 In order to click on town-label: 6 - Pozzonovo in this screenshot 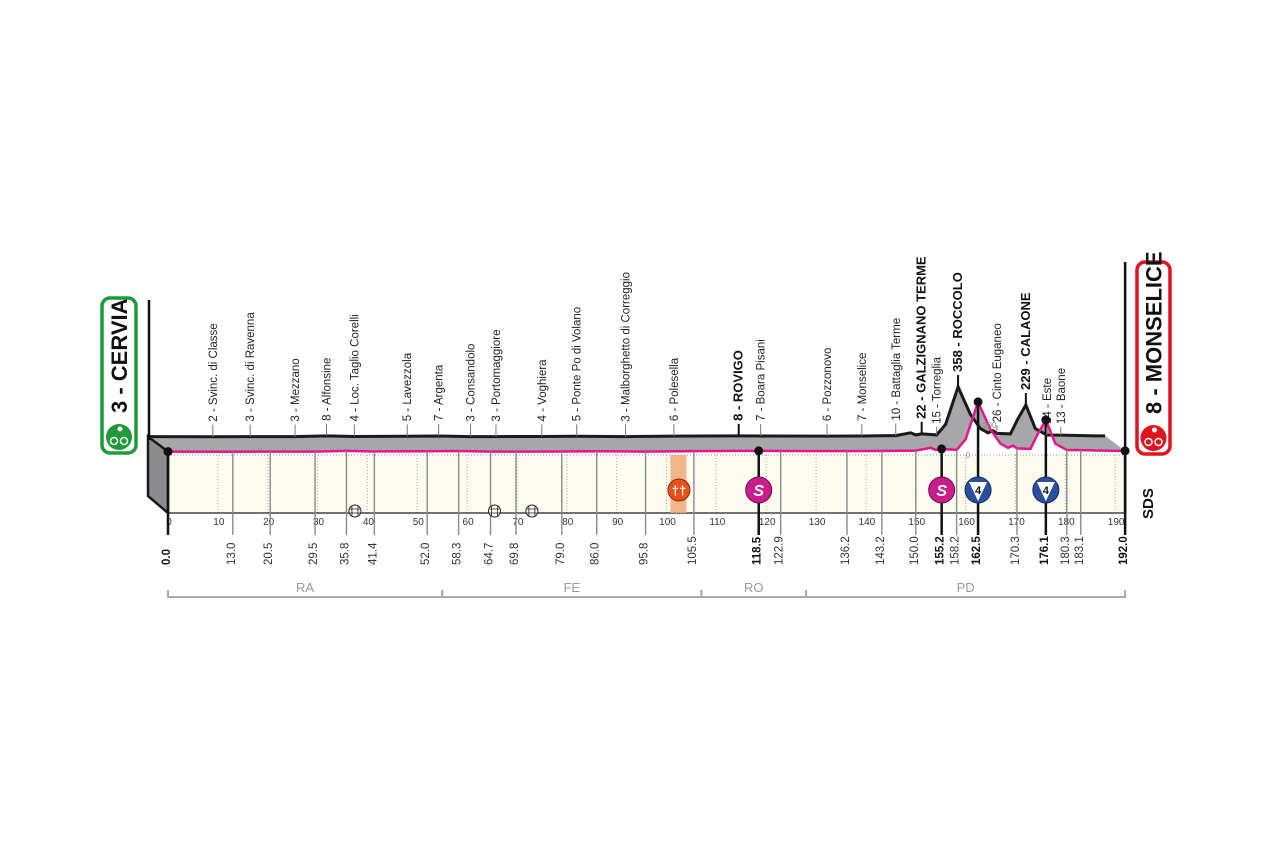, I will do `click(828, 385)`.